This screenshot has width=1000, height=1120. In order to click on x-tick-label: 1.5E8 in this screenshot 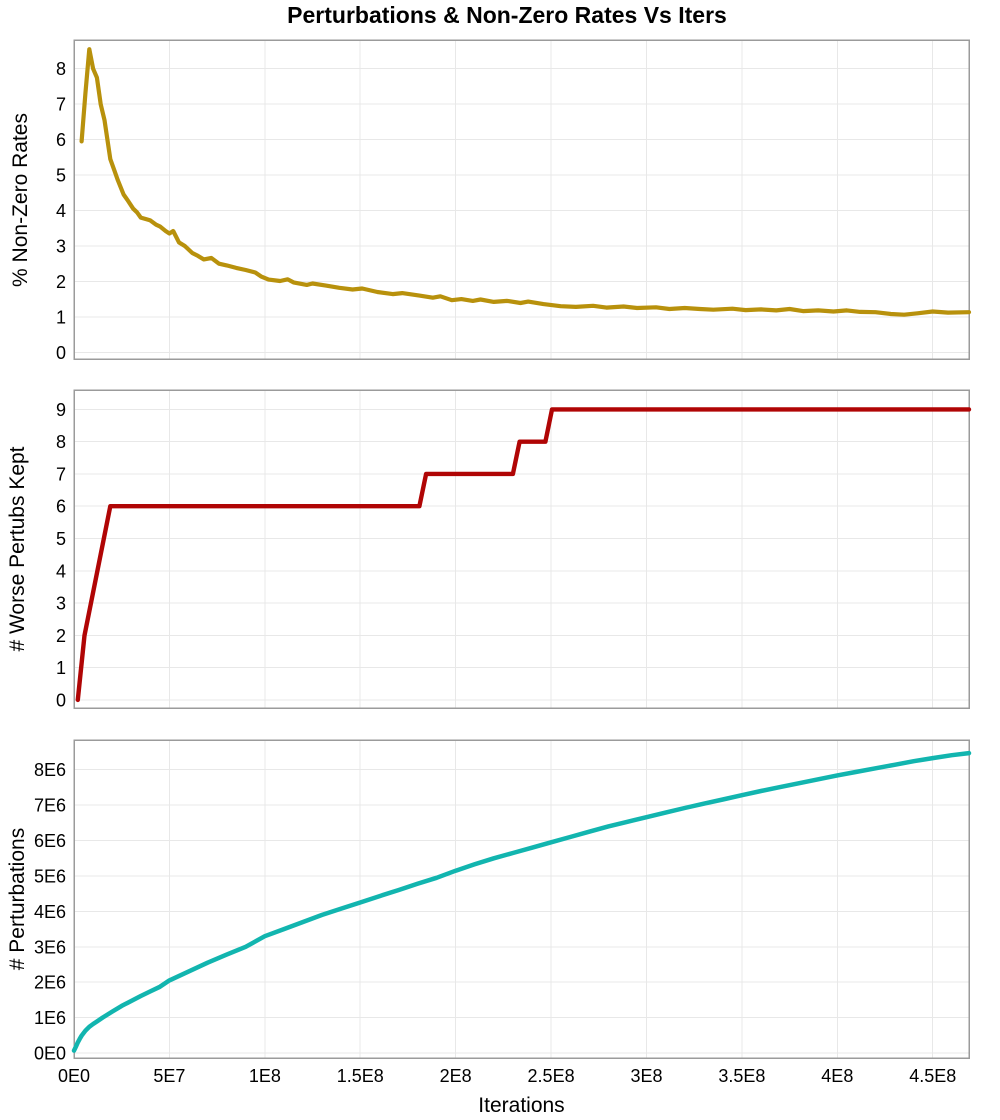, I will do `click(360, 1076)`.